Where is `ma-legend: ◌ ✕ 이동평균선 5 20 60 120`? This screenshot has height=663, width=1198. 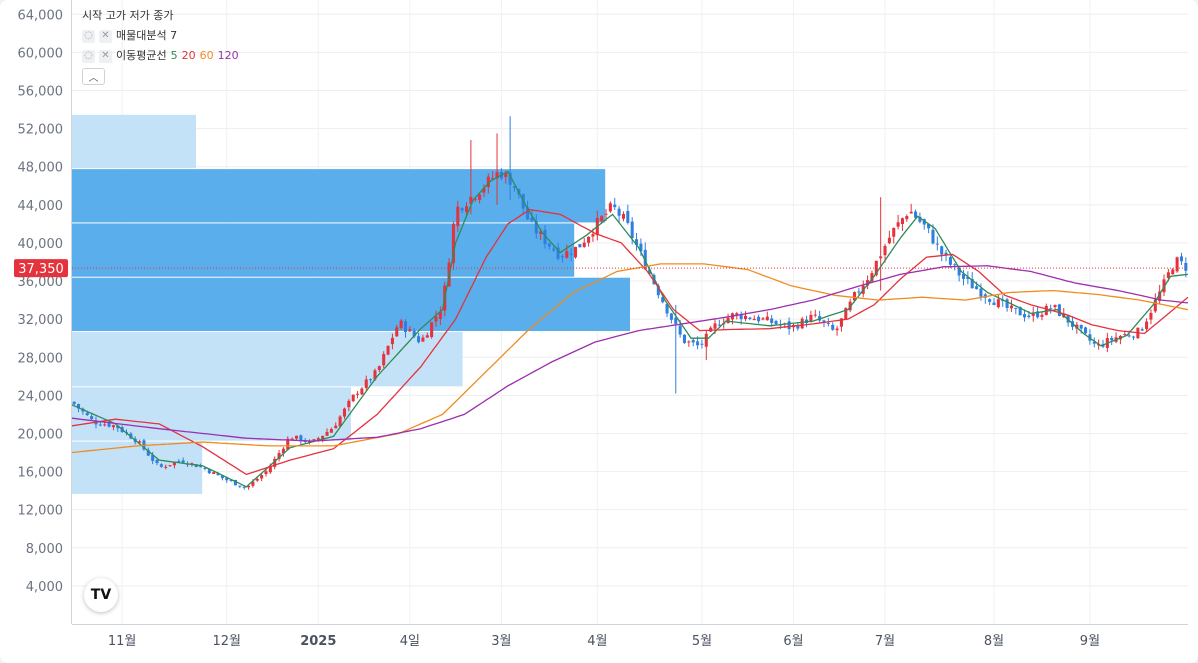 ma-legend: ◌ ✕ 이동평균선 5 20 60 120 is located at coordinates (160, 56).